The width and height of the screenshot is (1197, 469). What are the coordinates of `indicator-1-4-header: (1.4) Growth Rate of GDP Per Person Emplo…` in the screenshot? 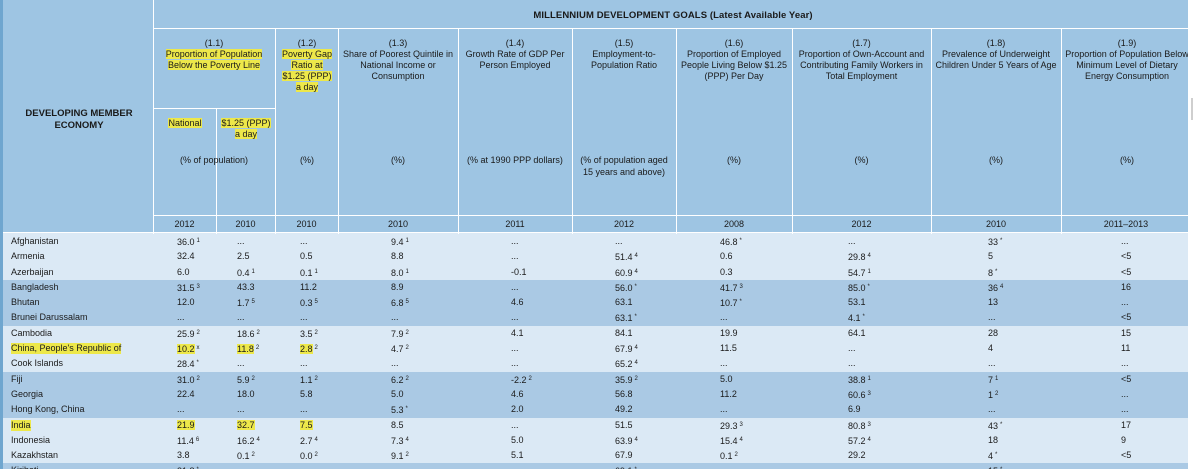 It's located at (515, 54).